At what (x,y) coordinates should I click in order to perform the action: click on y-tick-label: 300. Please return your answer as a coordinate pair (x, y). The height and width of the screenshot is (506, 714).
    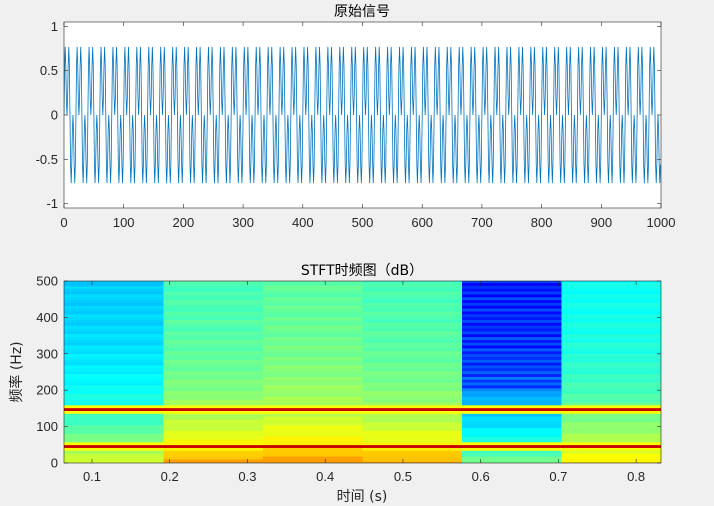
    Looking at the image, I should click on (47, 353).